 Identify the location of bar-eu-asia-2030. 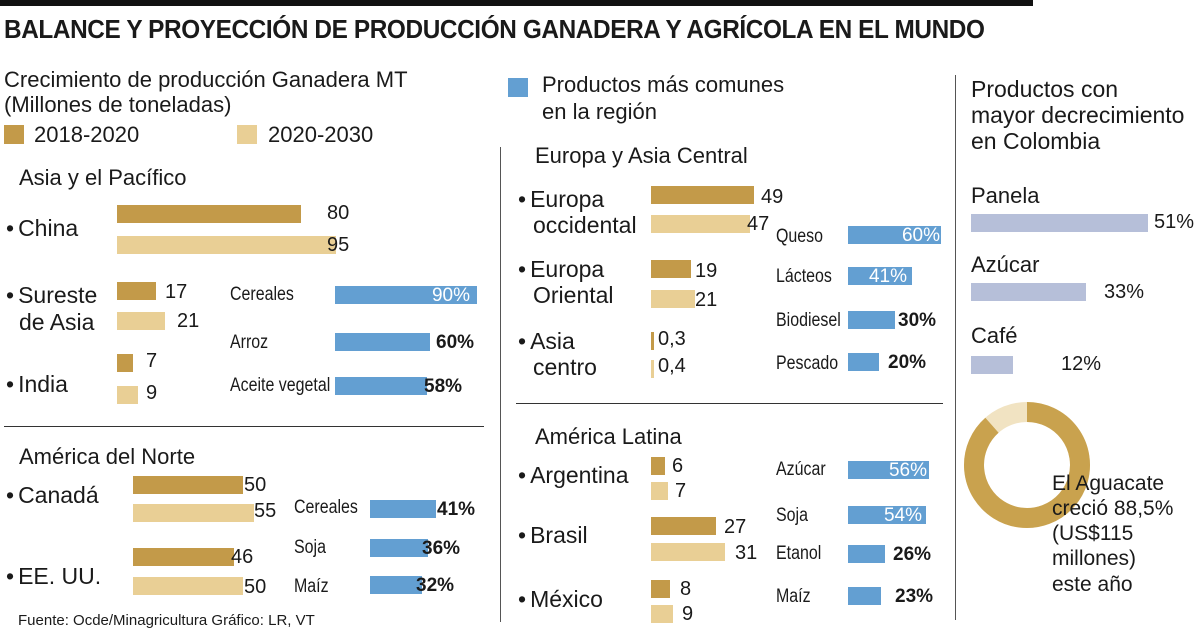
(652, 369).